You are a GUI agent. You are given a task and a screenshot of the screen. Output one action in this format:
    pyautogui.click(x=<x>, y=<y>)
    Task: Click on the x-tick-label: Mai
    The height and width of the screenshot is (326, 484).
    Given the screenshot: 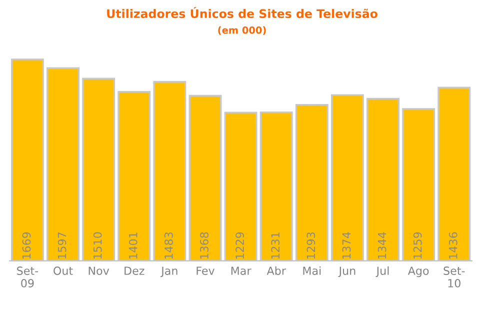 What is the action you would take?
    pyautogui.click(x=312, y=270)
    